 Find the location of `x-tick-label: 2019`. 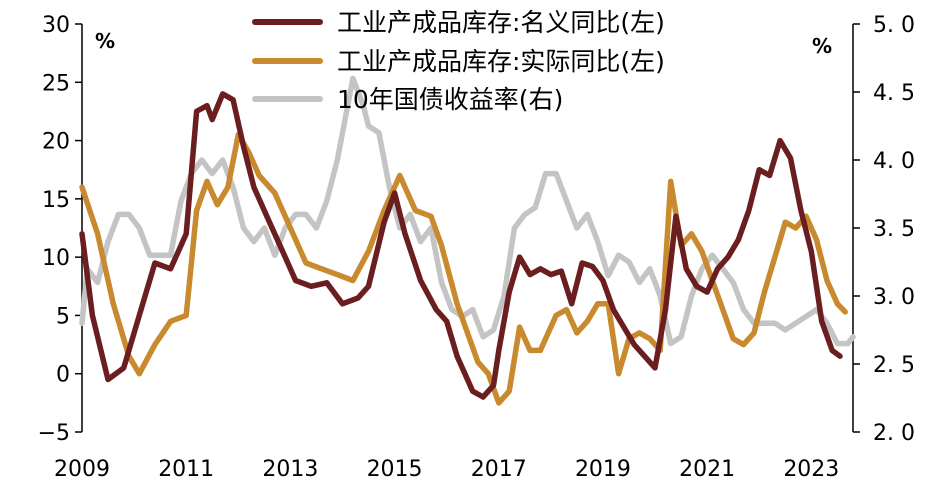

x-tick-label: 2019 is located at coordinates (603, 469).